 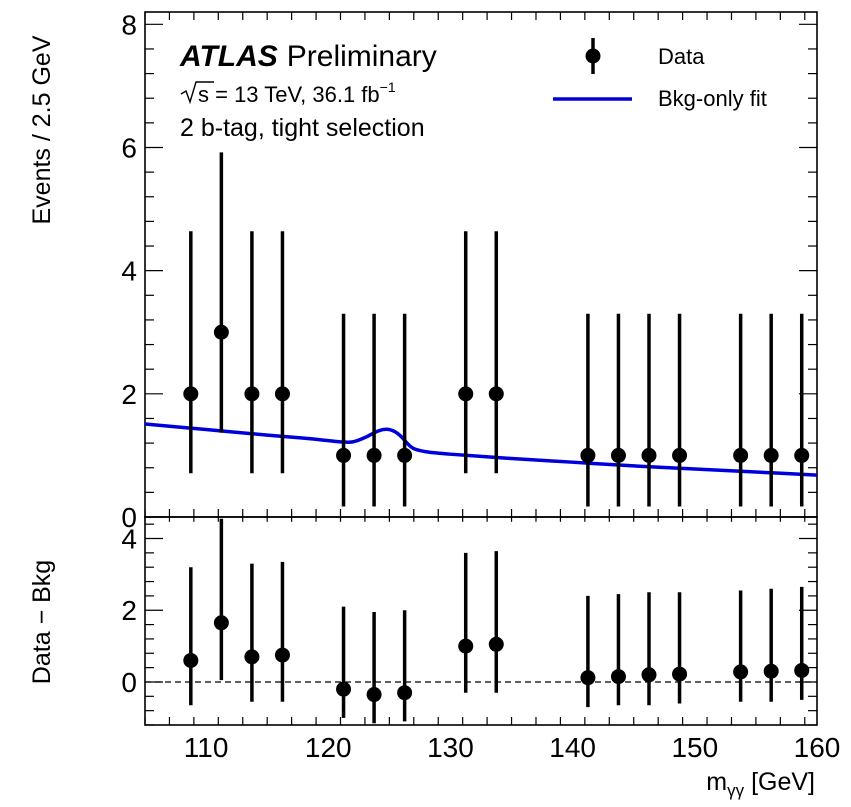 I want to click on legend: Data Bkg-only fit, so click(x=660, y=74).